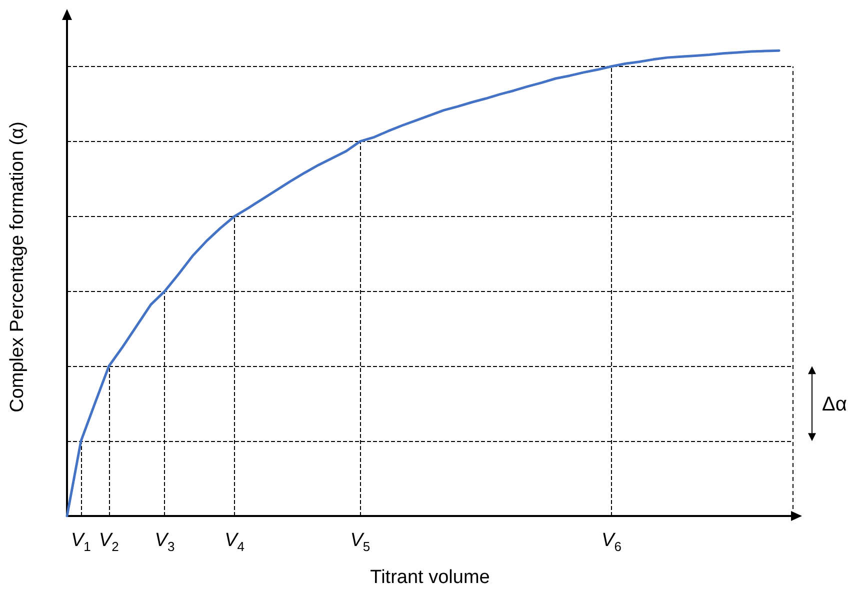 The image size is (856, 592). I want to click on x-axis-title: Titrant volume, so click(430, 577).